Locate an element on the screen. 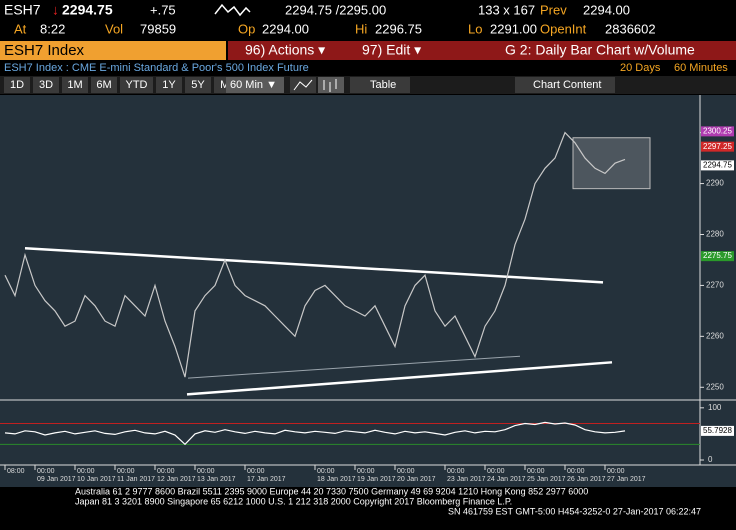 This screenshot has width=736, height=530. line-icon is located at coordinates (303, 85).